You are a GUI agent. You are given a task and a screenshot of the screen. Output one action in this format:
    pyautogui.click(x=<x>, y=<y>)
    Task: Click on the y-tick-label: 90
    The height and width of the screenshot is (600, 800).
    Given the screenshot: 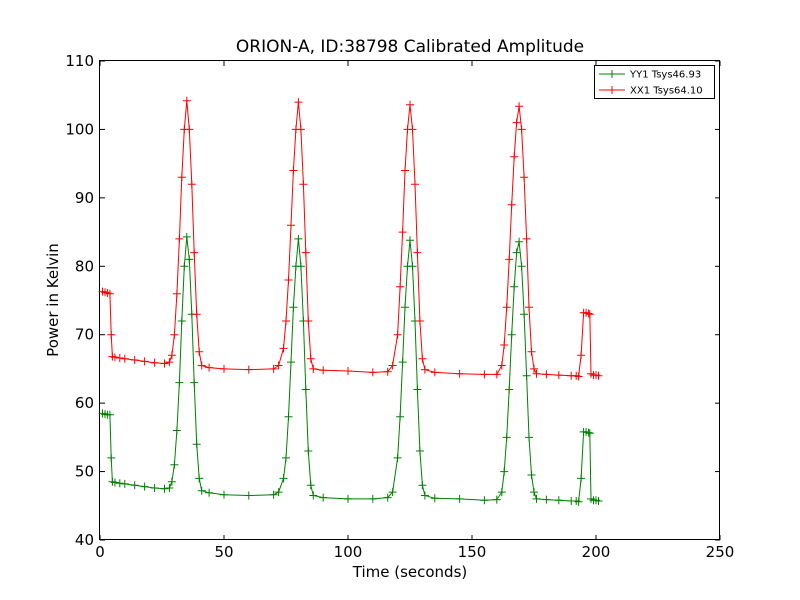 What is the action you would take?
    pyautogui.click(x=84, y=198)
    